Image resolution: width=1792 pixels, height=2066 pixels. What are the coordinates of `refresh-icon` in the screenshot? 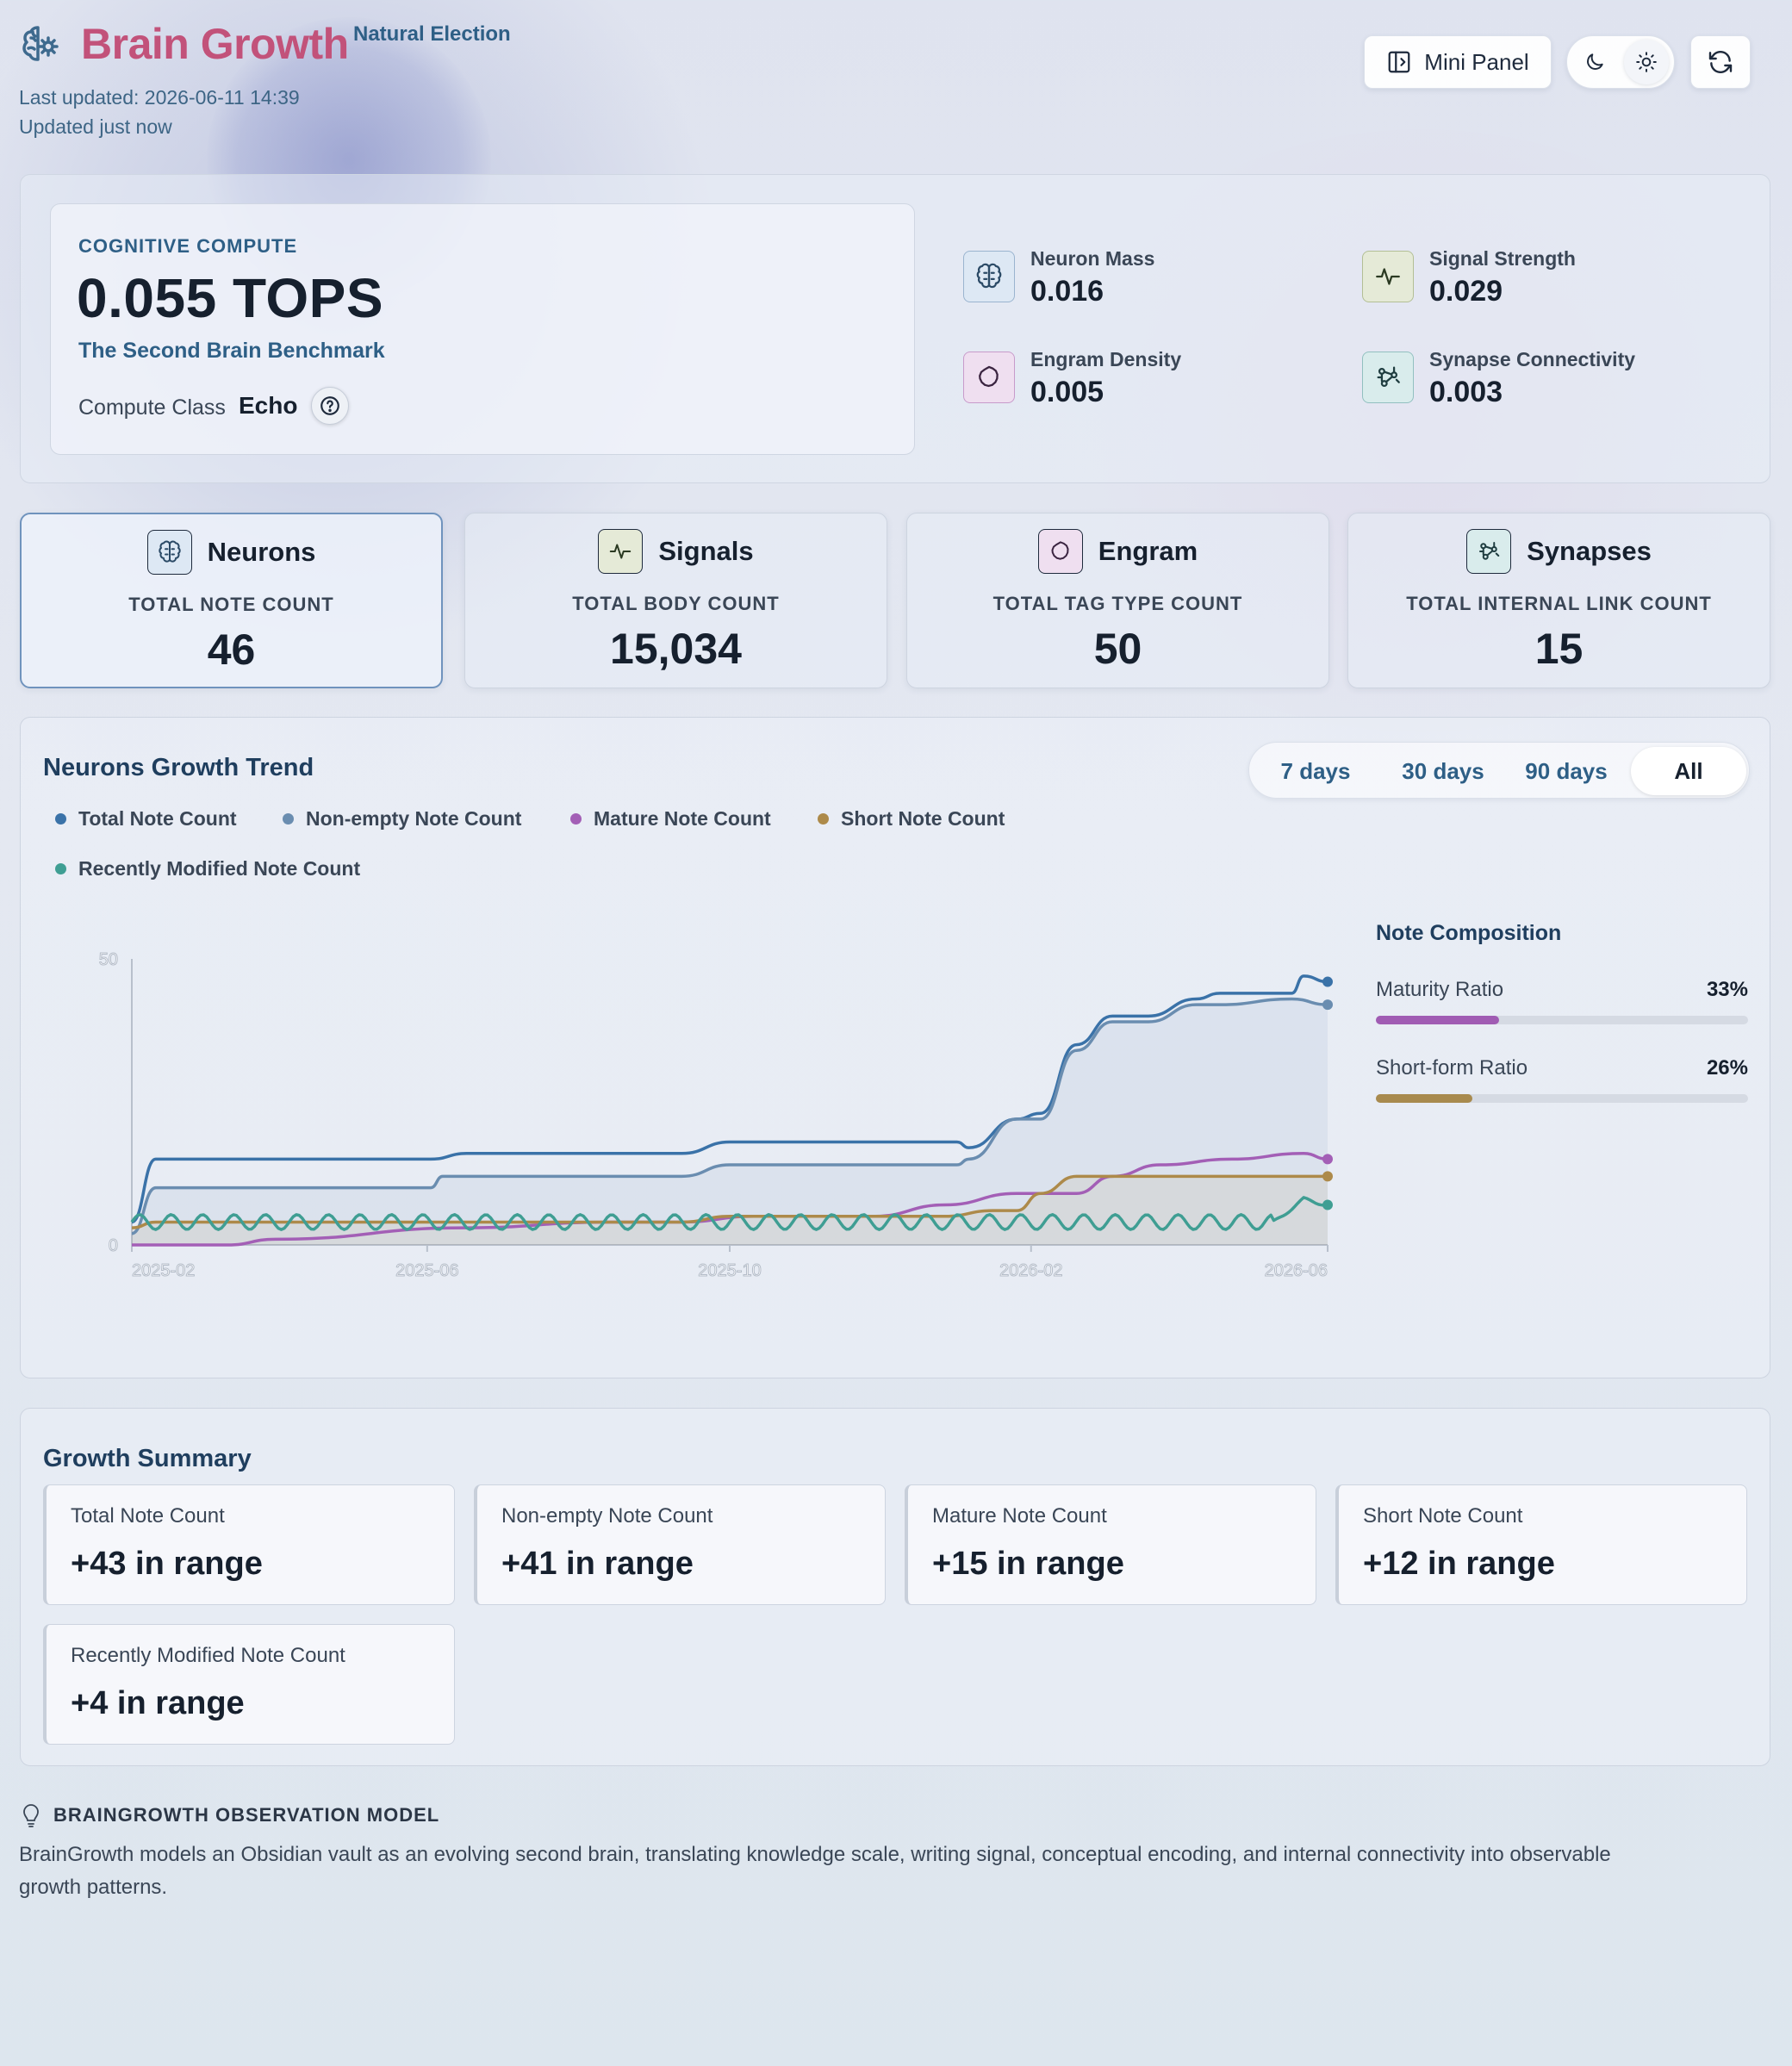 It's located at (1721, 62).